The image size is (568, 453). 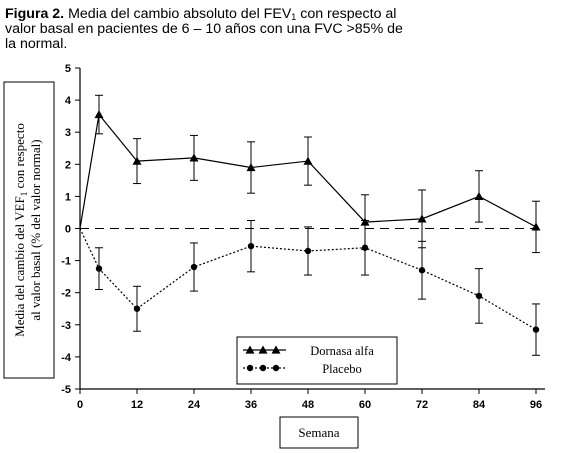 I want to click on y-tick-label: -1, so click(x=66, y=262).